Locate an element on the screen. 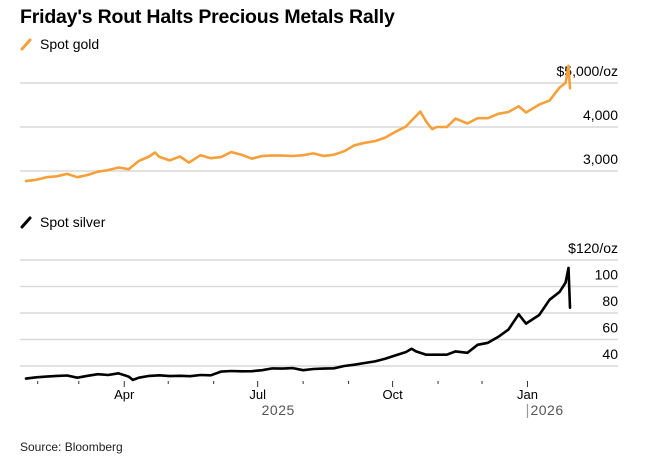  year-label: 2025 is located at coordinates (278, 410).